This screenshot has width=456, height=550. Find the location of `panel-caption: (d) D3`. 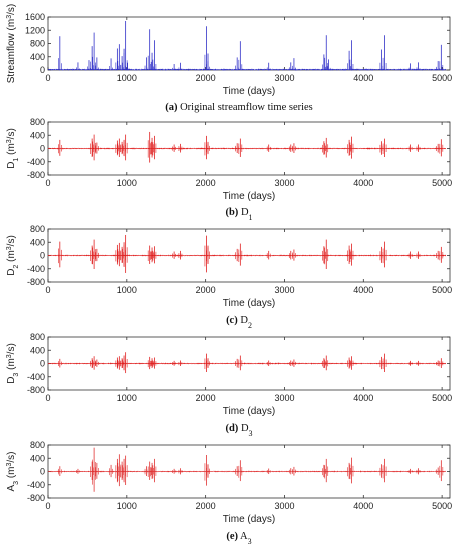

panel-caption: (d) D3 is located at coordinates (238, 430).